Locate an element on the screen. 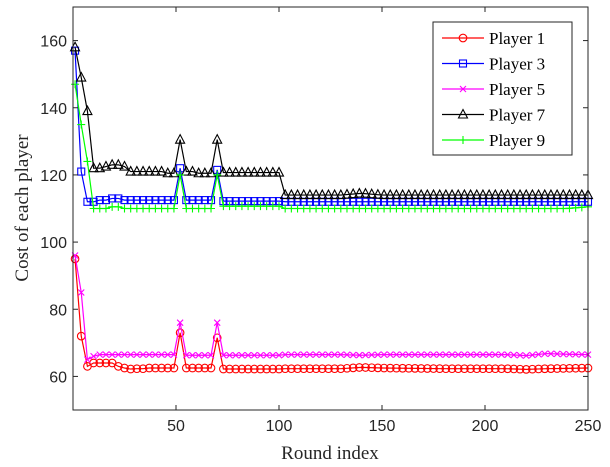 Image resolution: width=610 pixels, height=467 pixels. legend-label-player-9: Player 9 is located at coordinates (517, 140).